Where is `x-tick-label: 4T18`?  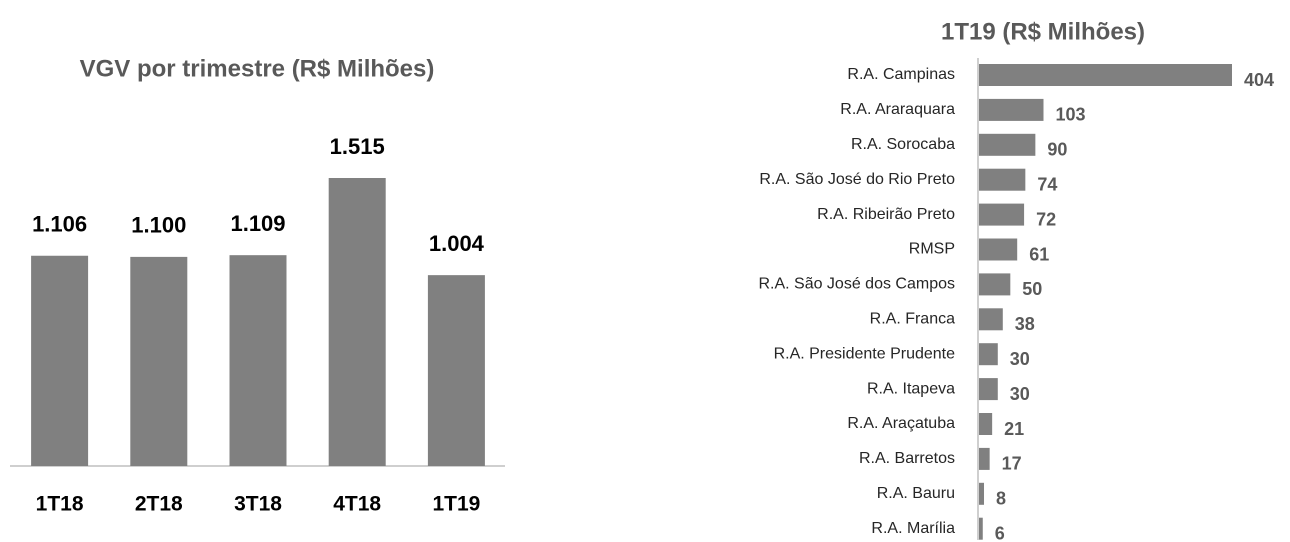
x-tick-label: 4T18 is located at coordinates (357, 504).